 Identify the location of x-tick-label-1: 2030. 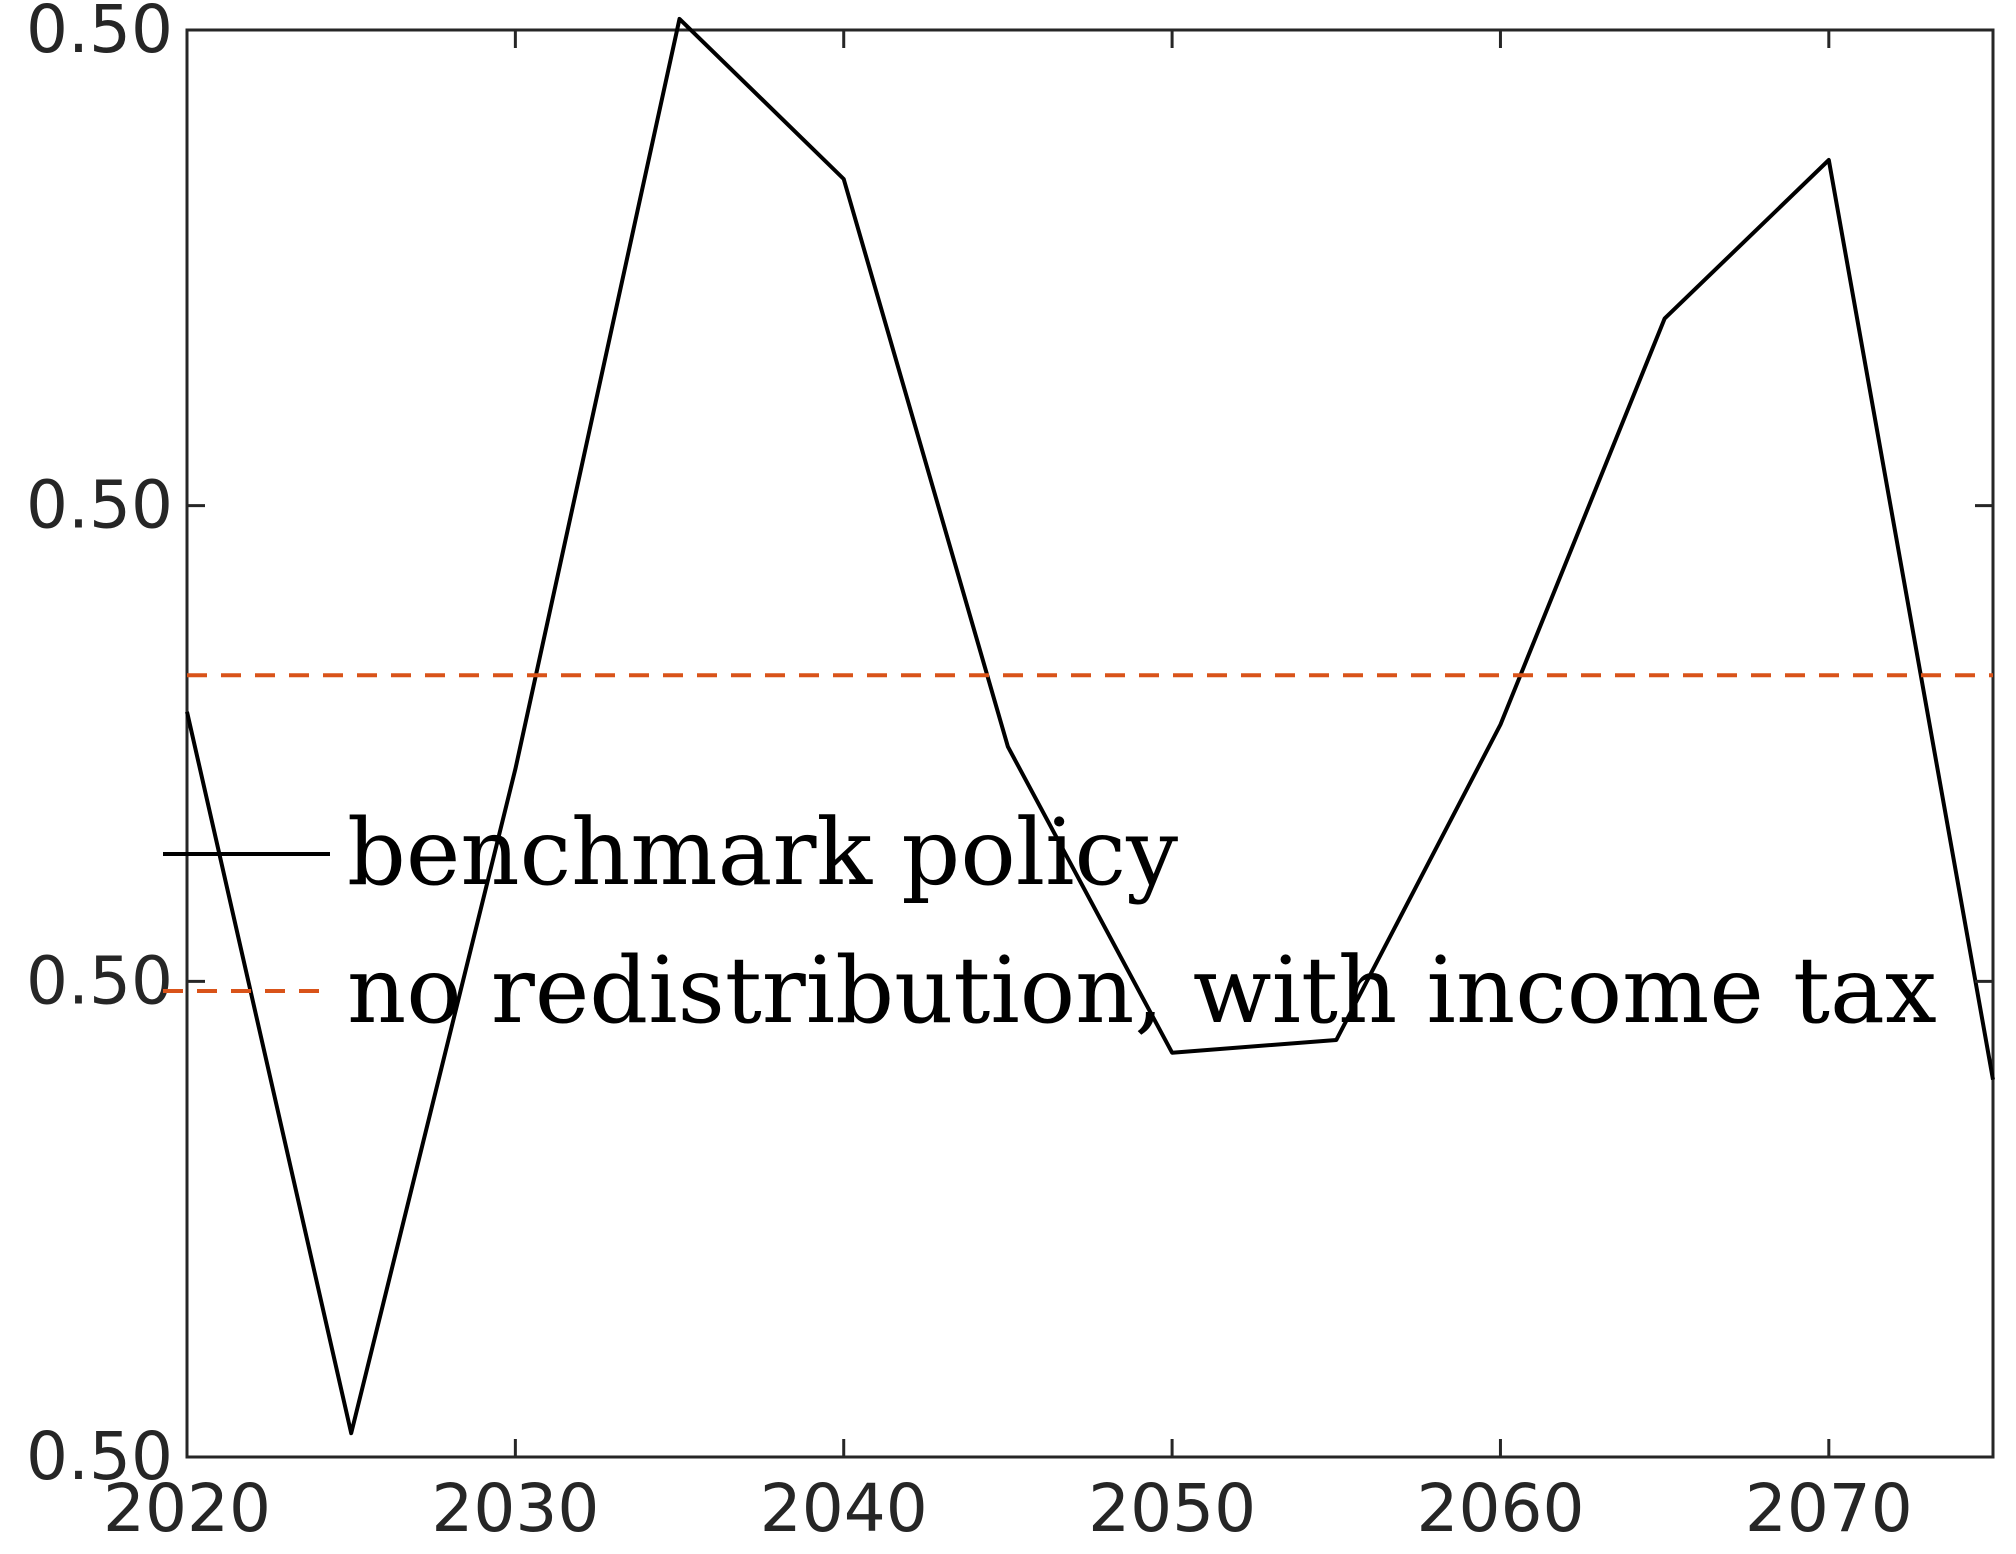
(515, 1508).